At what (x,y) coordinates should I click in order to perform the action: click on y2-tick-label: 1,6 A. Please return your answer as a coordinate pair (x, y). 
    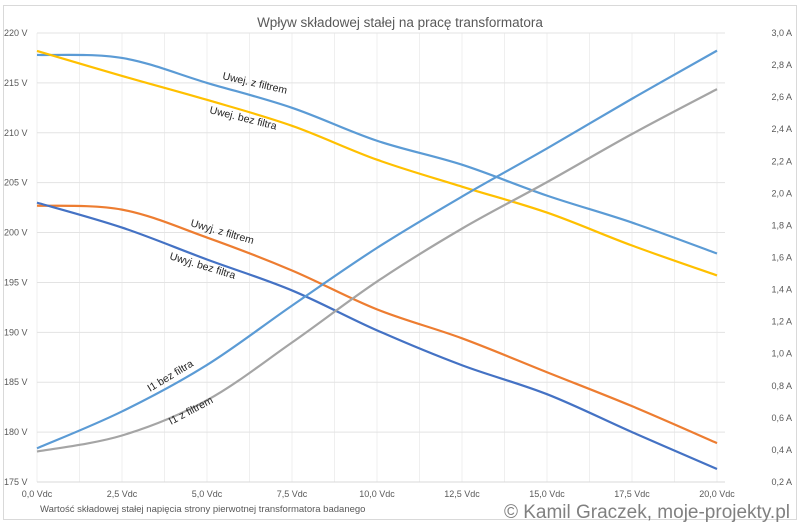
    Looking at the image, I should click on (781, 258).